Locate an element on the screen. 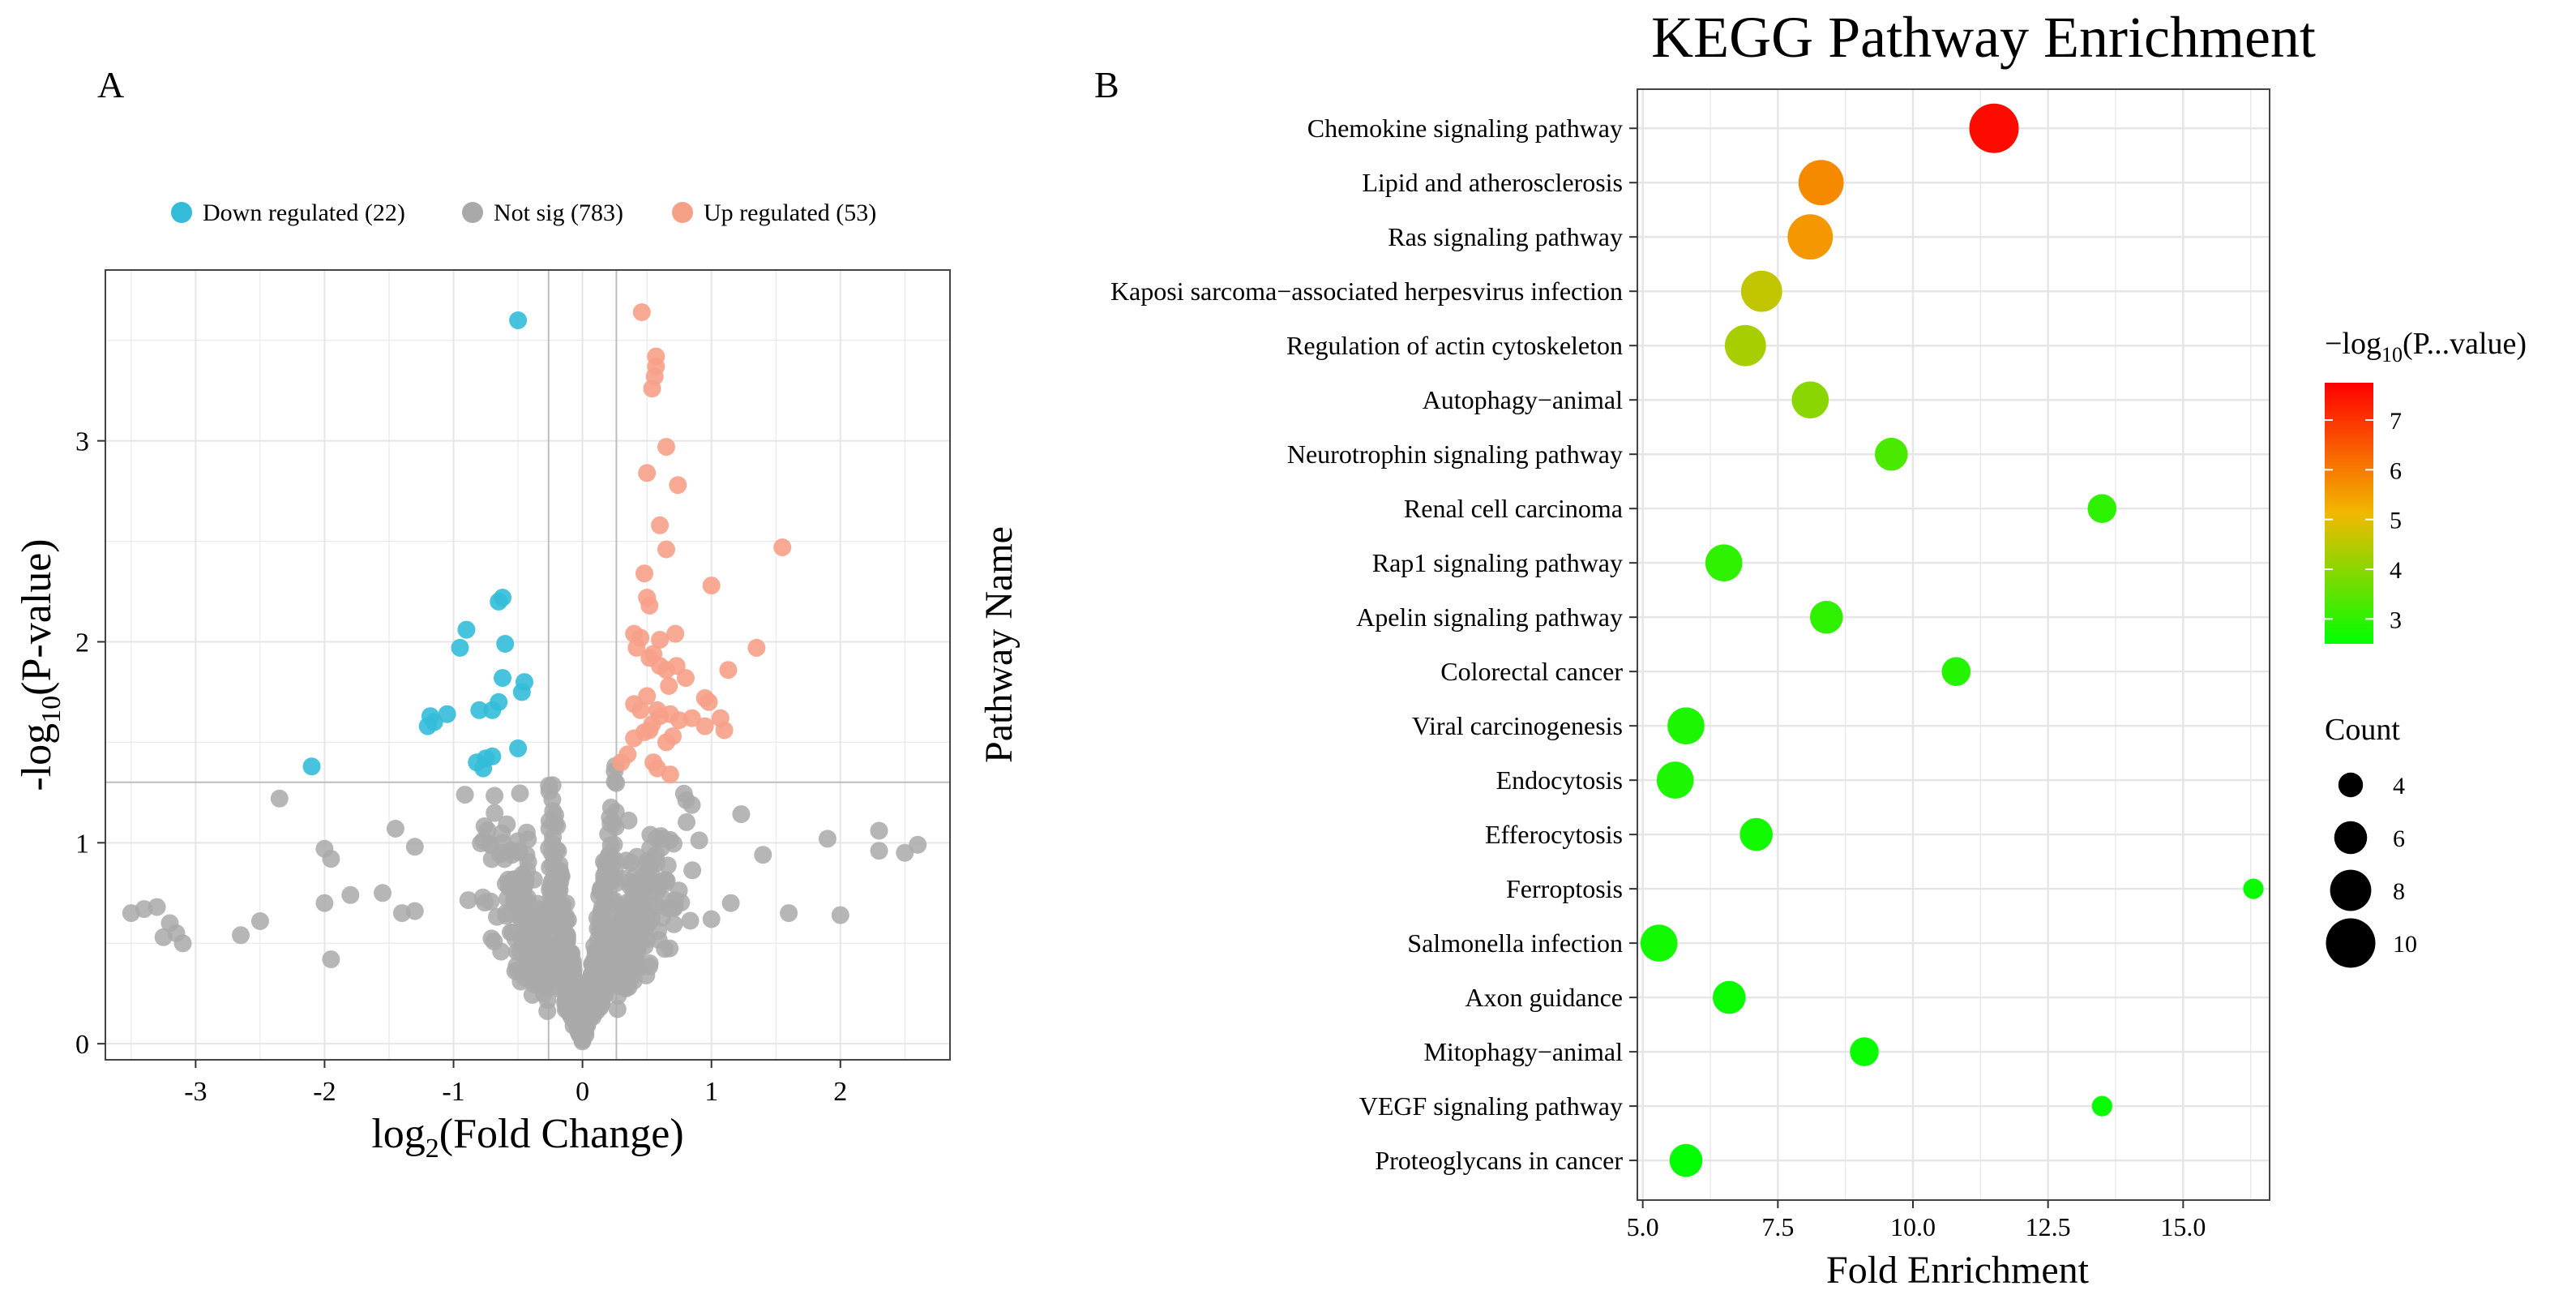  panel-label-a: A is located at coordinates (110, 84).